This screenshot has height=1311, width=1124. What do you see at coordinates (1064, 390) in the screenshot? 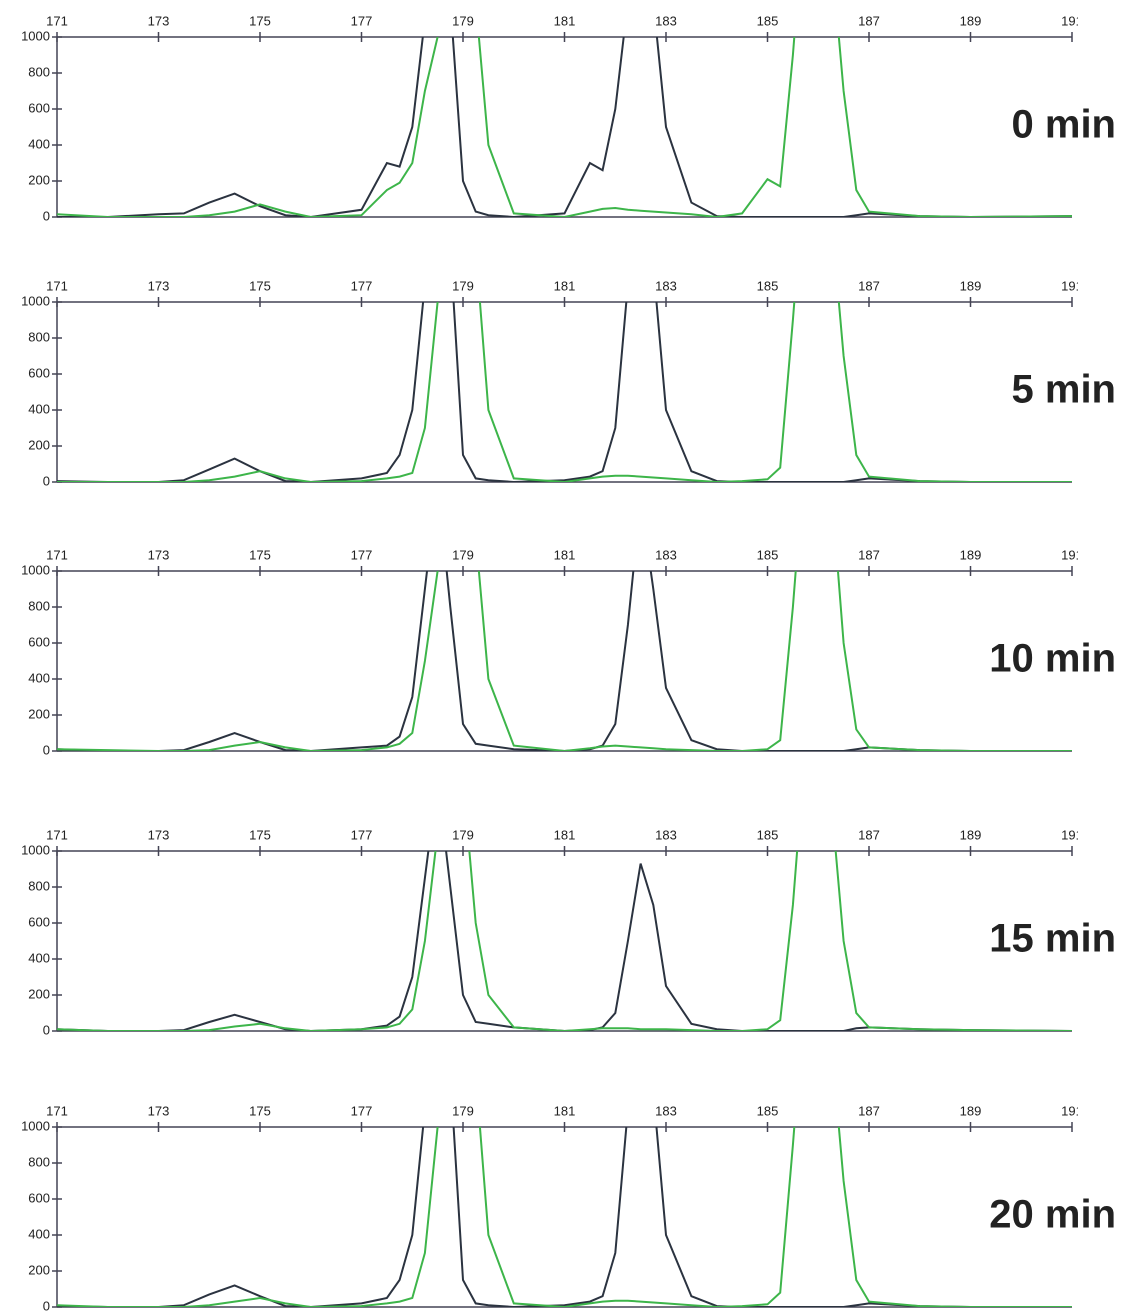
I see `panel-label: 5 min` at bounding box center [1064, 390].